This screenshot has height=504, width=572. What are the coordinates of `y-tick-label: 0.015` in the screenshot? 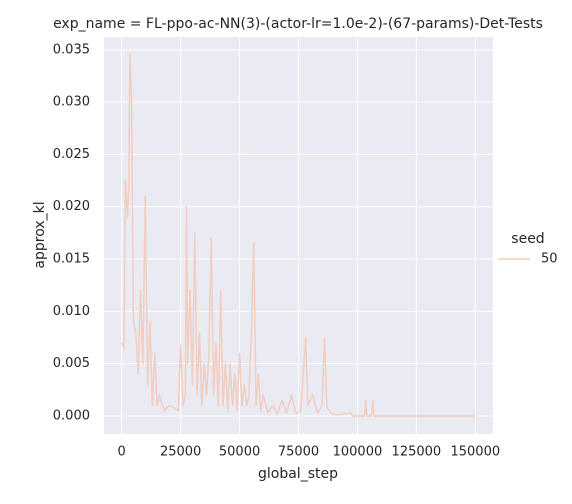 It's located at (71, 259).